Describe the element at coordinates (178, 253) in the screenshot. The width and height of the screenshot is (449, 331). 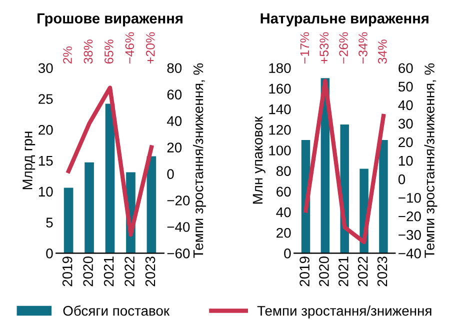
I see `y2-tick-label: −60` at that location.